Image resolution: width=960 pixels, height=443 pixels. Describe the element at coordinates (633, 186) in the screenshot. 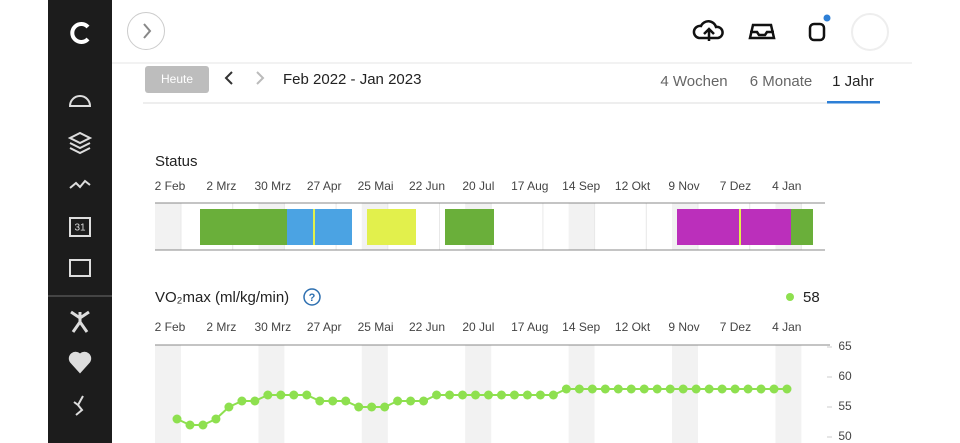

I see `x-tick-label: 12 Okt` at that location.